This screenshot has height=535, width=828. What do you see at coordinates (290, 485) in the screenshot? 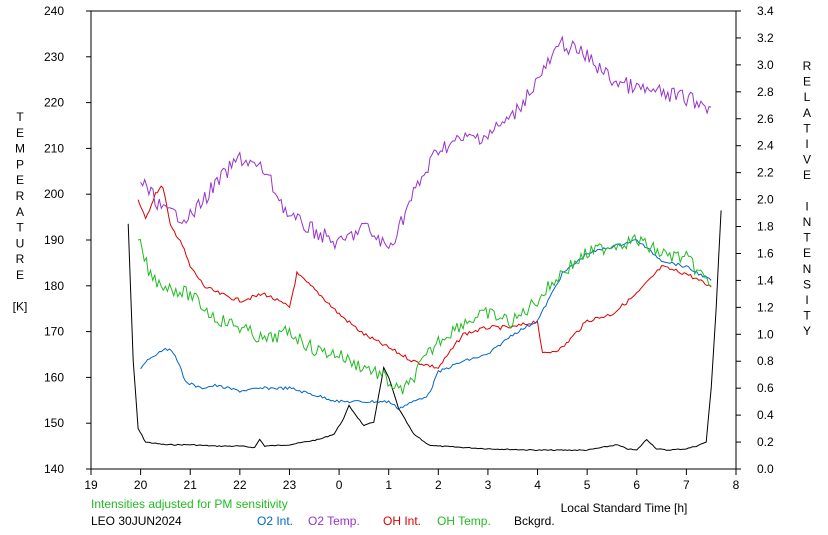
I see `x-tick-label: 23` at bounding box center [290, 485].